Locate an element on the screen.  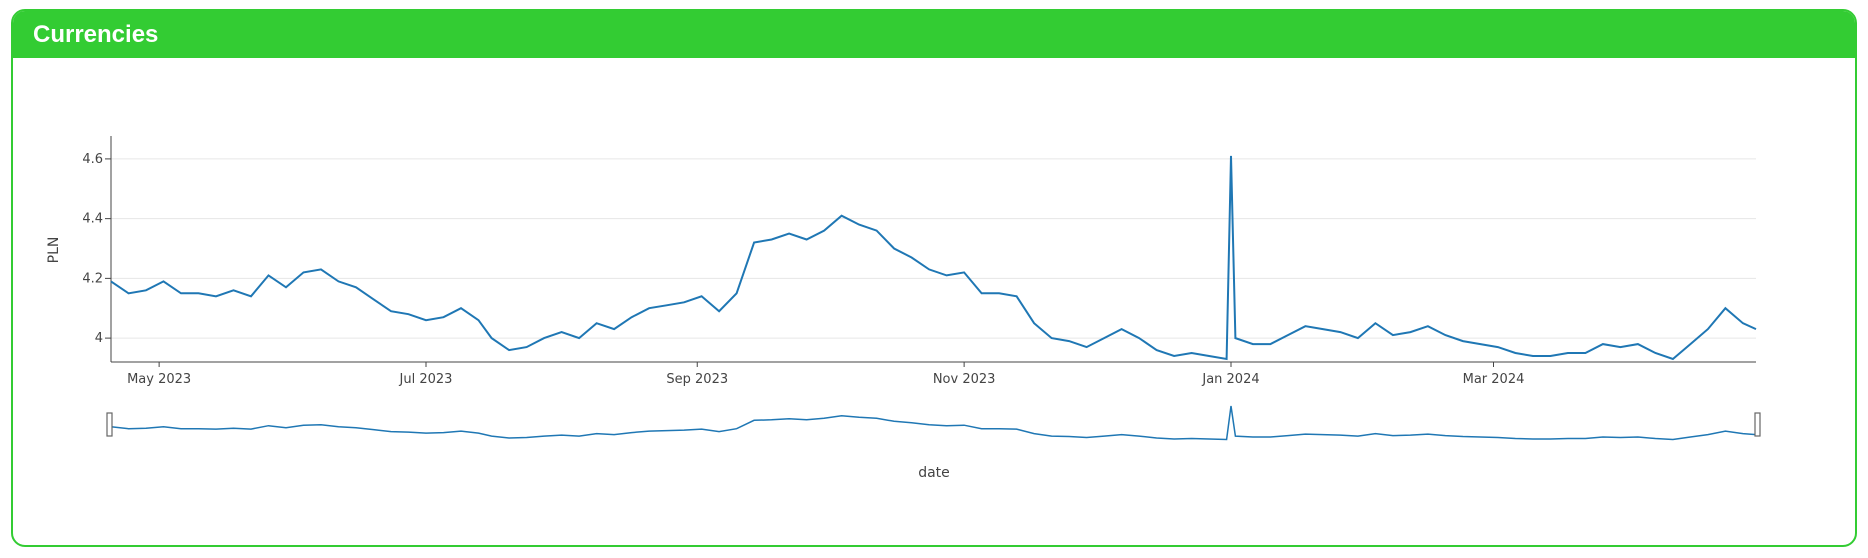
y-tick-label: 4 is located at coordinates (99, 338).